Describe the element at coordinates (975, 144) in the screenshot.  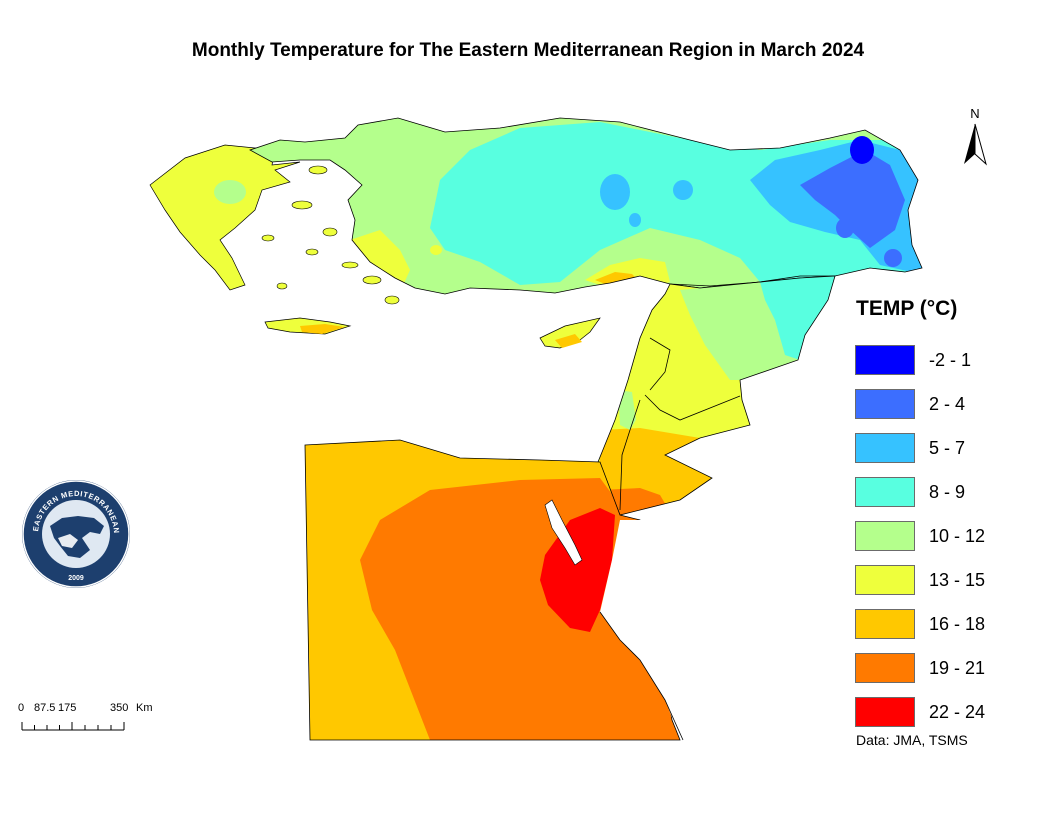
I see `north-arrow-icon` at that location.